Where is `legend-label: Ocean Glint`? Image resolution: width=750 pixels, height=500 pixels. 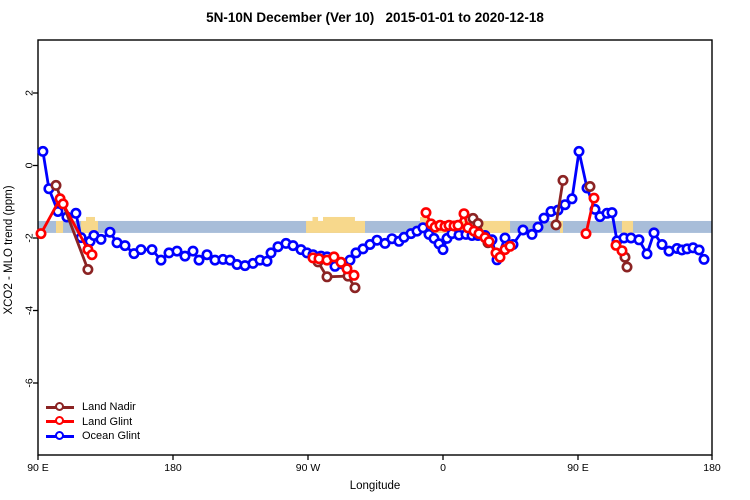 legend-label: Ocean Glint is located at coordinates (111, 436).